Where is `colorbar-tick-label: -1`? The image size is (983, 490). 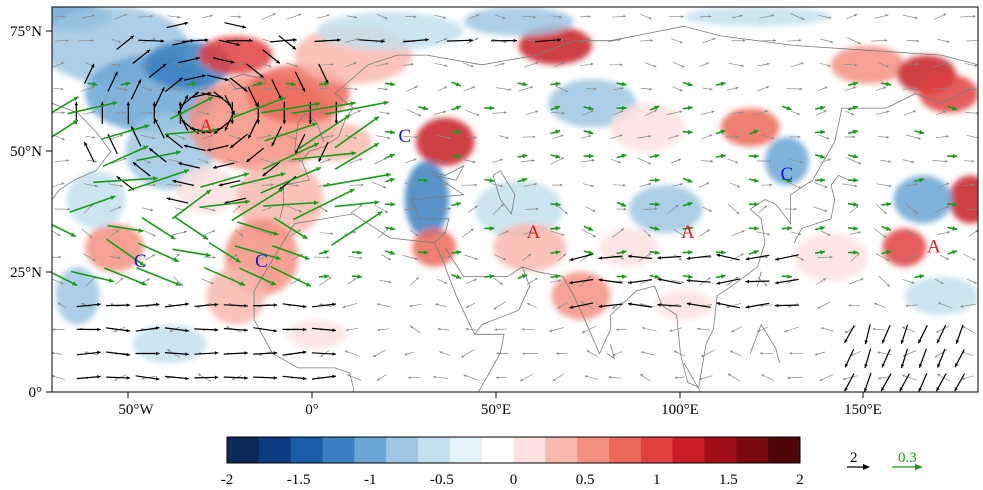 colorbar-tick-label: -1 is located at coordinates (370, 480).